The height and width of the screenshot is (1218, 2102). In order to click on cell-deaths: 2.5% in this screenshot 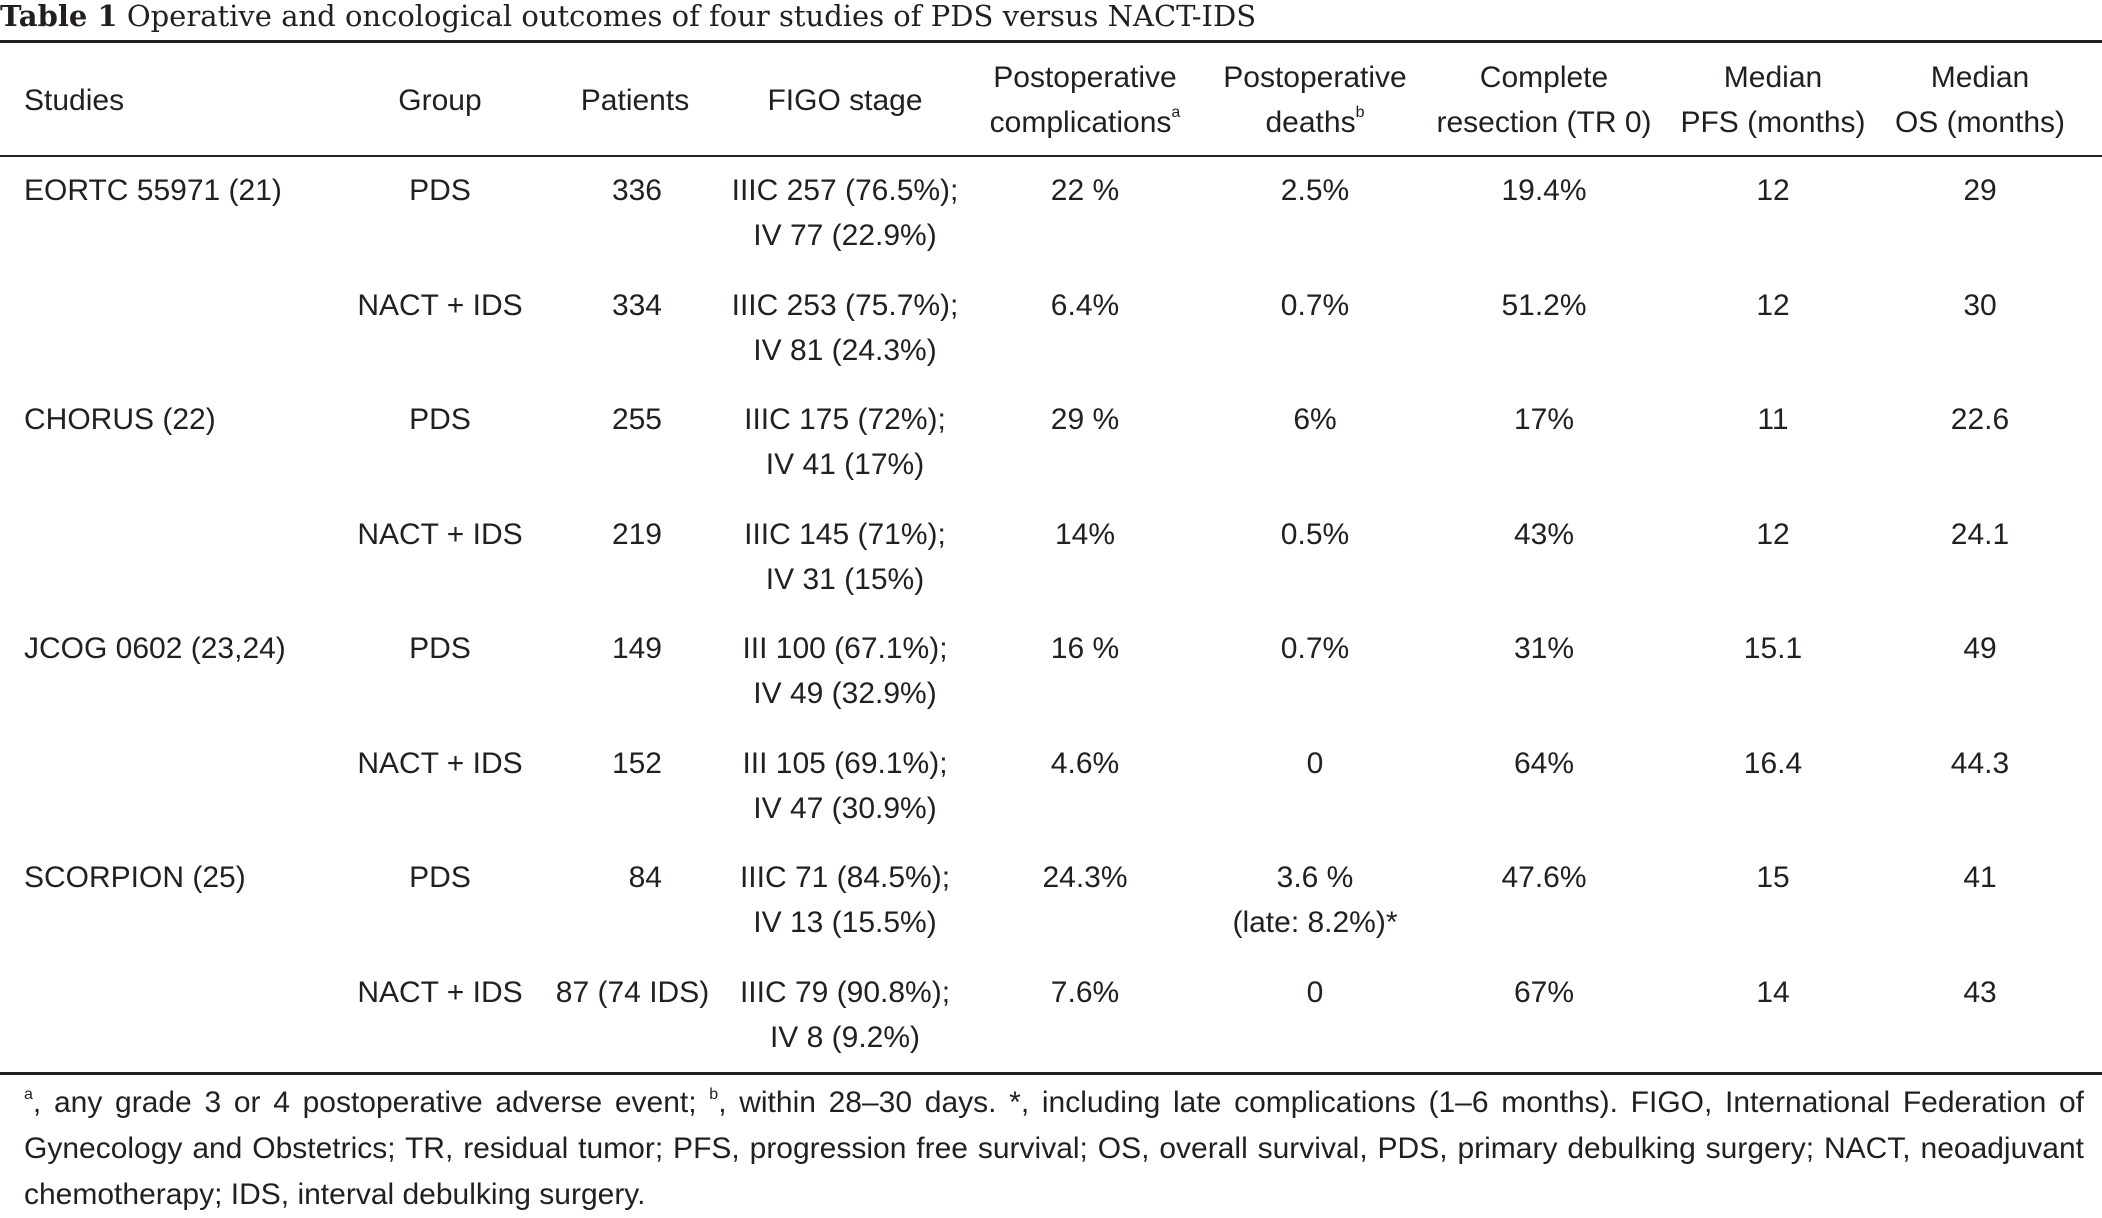, I will do `click(1315, 190)`.